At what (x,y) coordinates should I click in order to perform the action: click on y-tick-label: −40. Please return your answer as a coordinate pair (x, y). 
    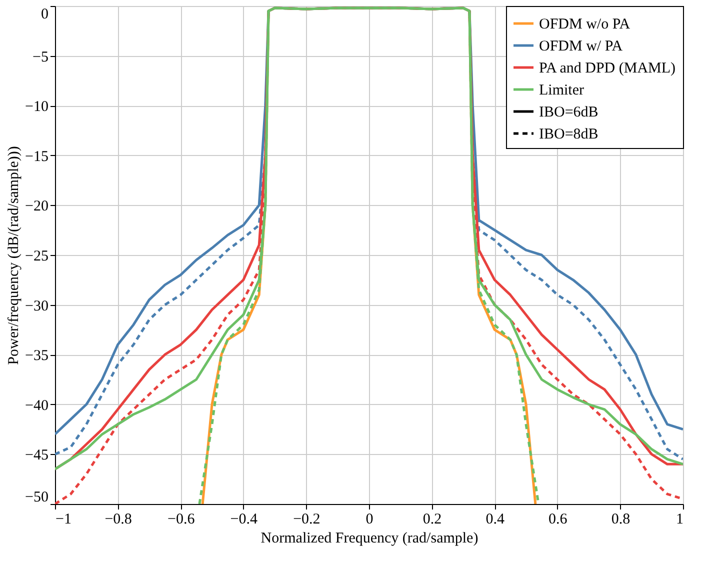
    Looking at the image, I should click on (36, 406).